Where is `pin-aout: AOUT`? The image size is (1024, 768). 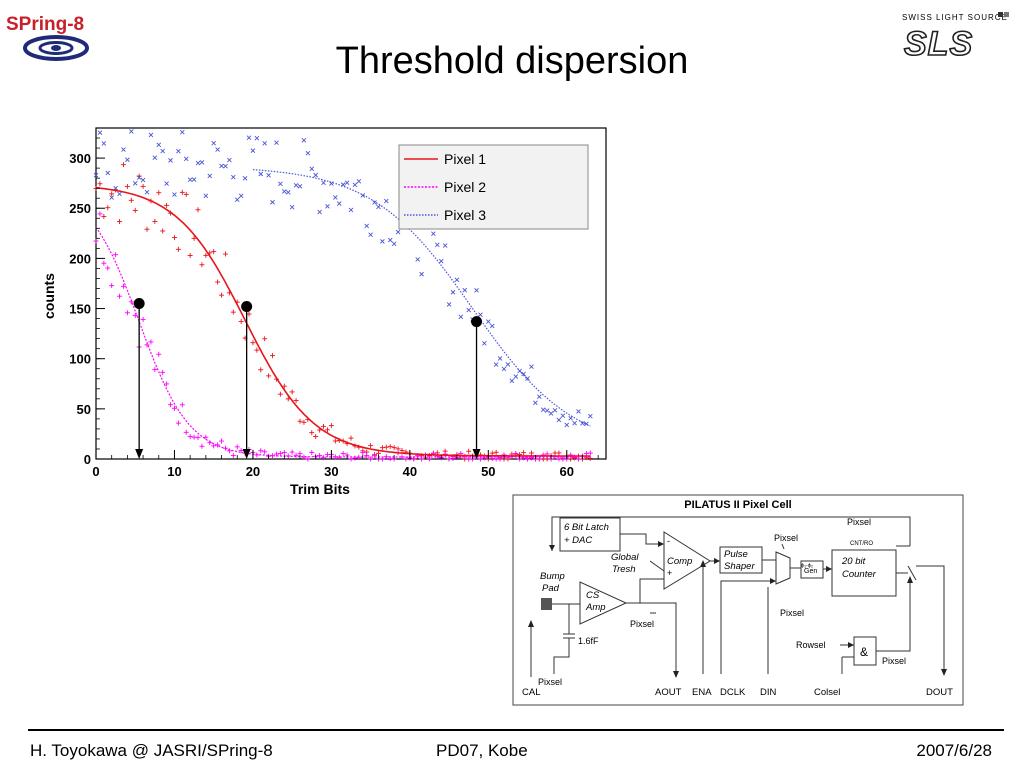 pin-aout: AOUT is located at coordinates (668, 692).